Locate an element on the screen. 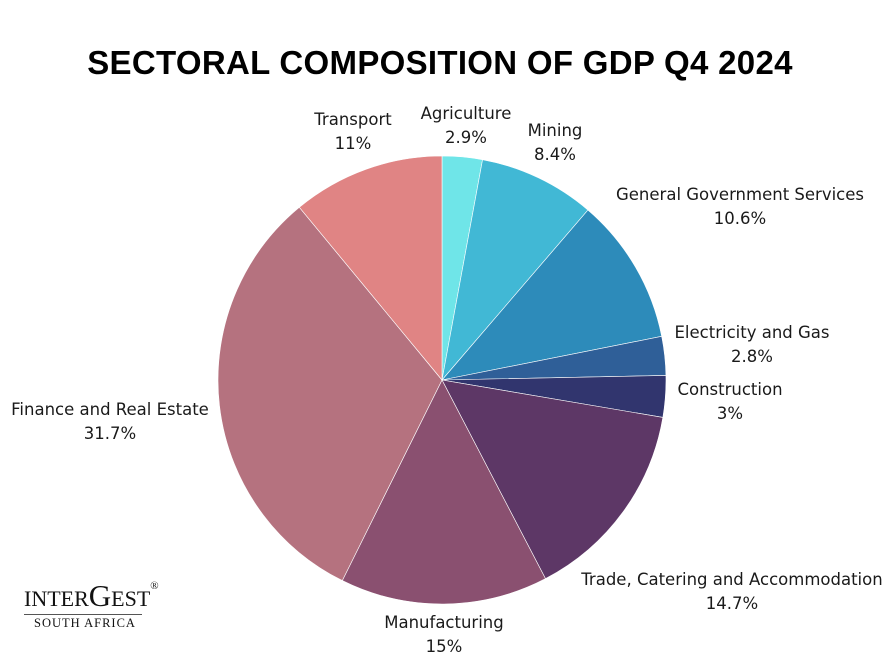 Image resolution: width=896 pixels, height=672 pixels. intergest-logo: INTERGEST® SOUTH AFRICA is located at coordinates (94, 604).